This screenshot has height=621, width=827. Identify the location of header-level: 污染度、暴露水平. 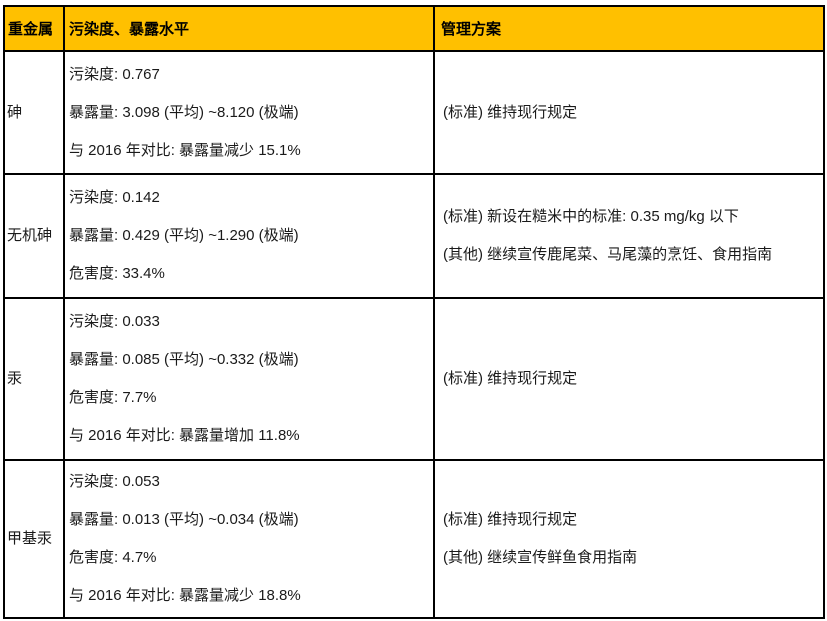
(249, 28).